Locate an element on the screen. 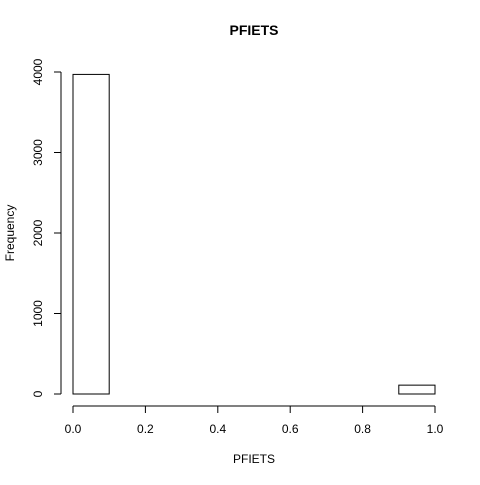  y-axis-label: Frequency is located at coordinates (10, 233).